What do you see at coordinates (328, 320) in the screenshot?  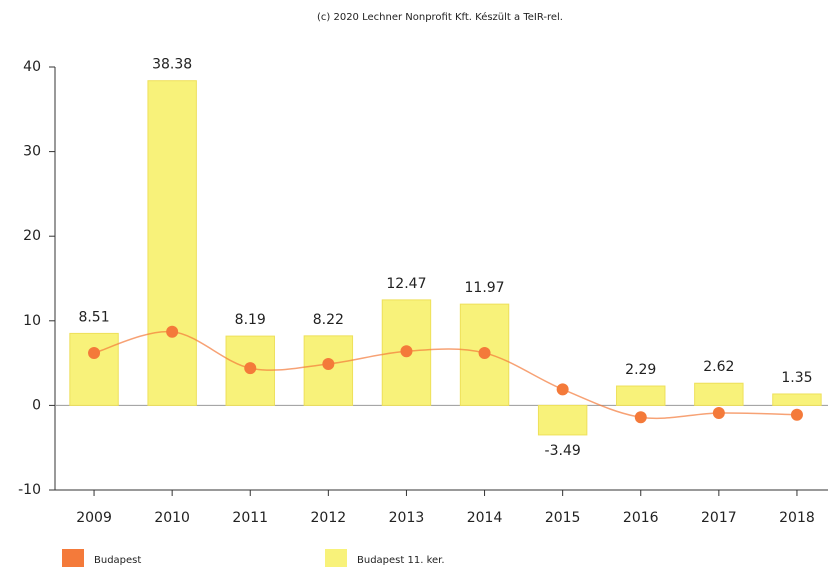 I see `data-label: 8.22` at bounding box center [328, 320].